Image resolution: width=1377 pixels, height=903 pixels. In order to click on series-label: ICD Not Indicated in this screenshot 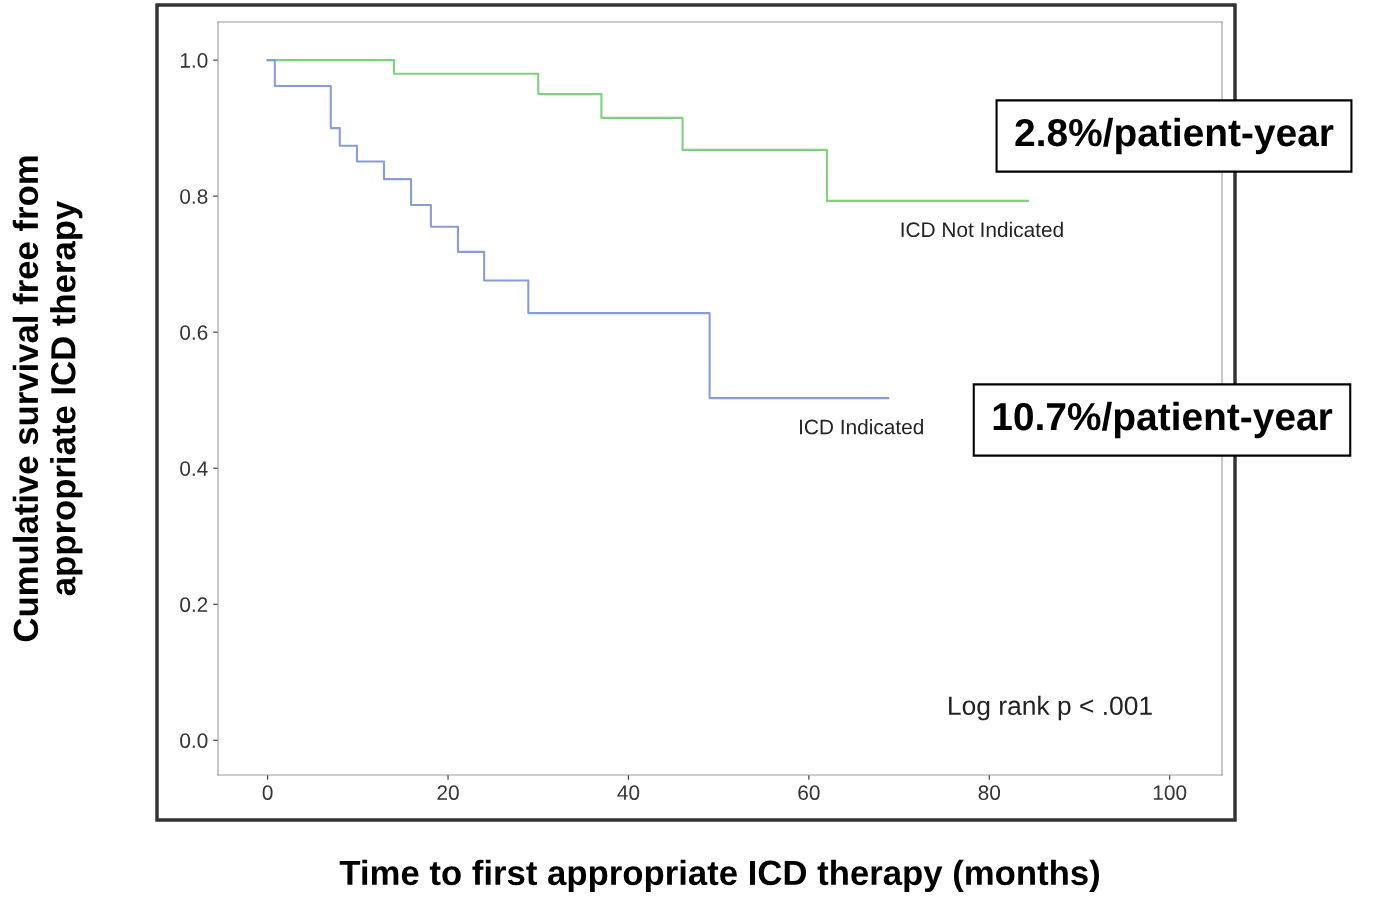, I will do `click(982, 229)`.